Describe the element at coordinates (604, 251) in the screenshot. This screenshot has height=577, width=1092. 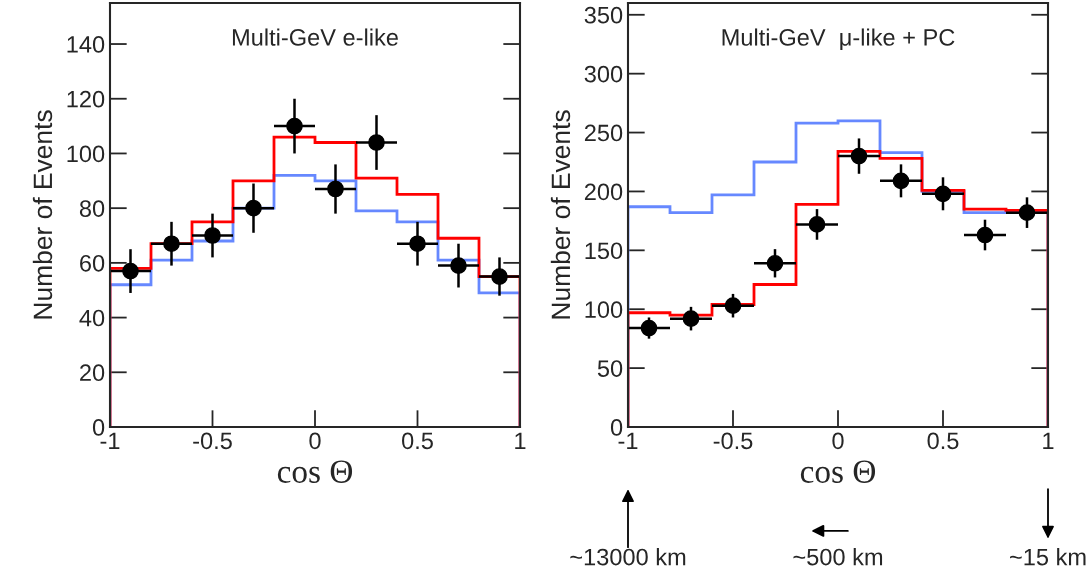
I see `y-tick-label: 150` at that location.